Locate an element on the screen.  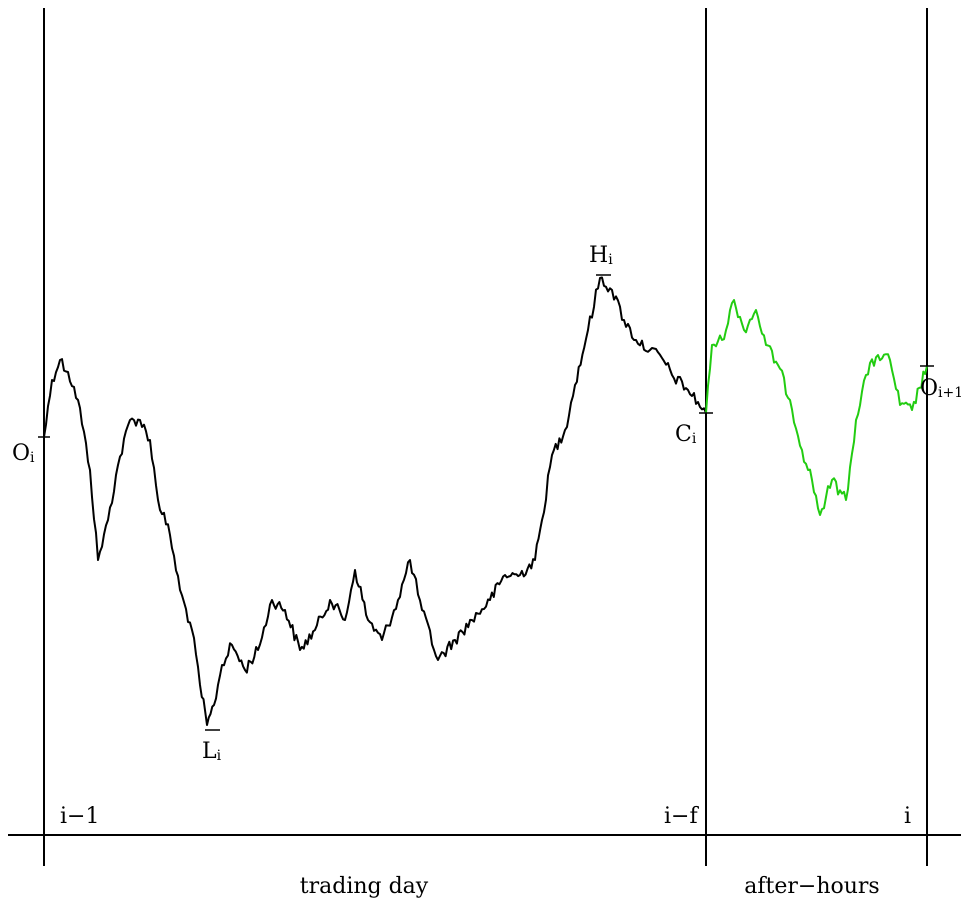
tick-close: i−f is located at coordinates (681, 816).